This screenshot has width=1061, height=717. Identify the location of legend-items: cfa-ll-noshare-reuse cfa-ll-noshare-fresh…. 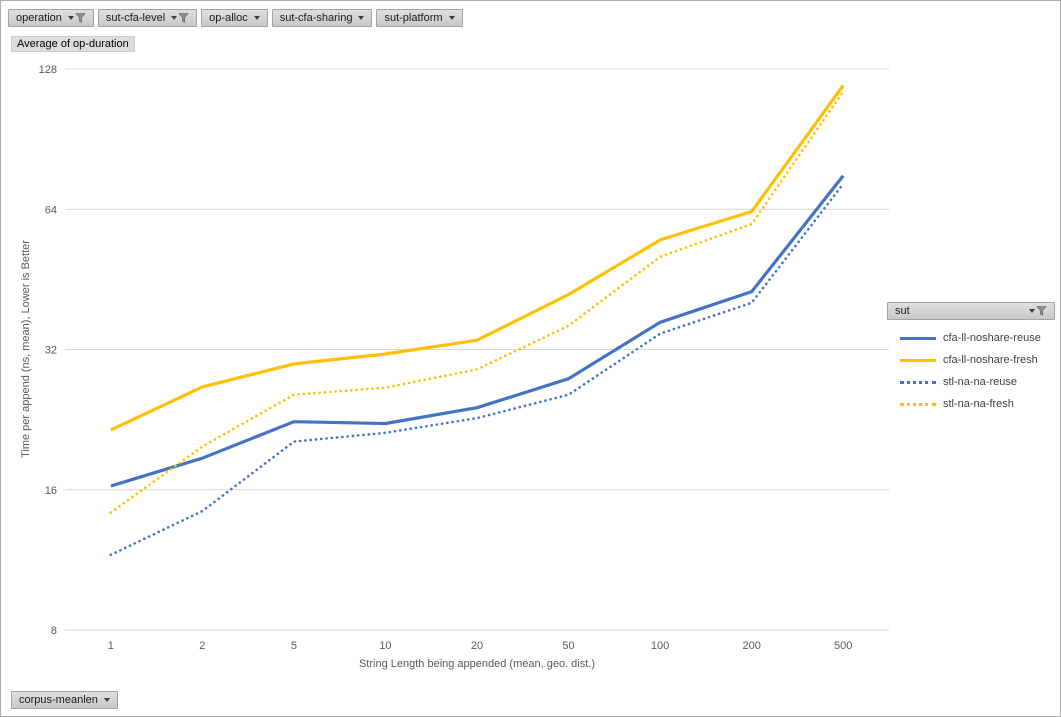
(971, 371).